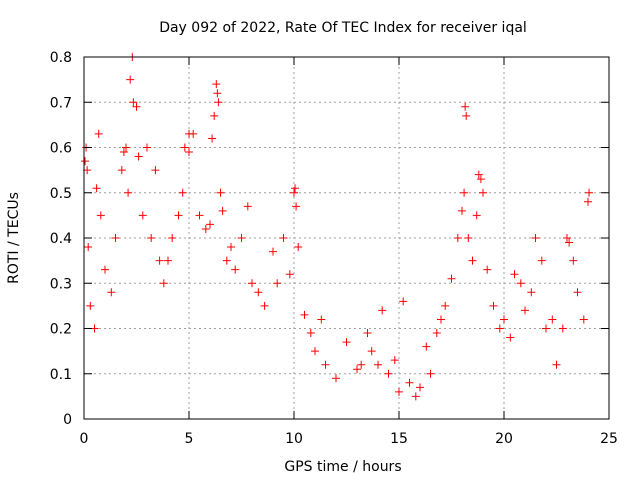 The width and height of the screenshot is (640, 480). I want to click on x-tick-label: 5, so click(189, 439).